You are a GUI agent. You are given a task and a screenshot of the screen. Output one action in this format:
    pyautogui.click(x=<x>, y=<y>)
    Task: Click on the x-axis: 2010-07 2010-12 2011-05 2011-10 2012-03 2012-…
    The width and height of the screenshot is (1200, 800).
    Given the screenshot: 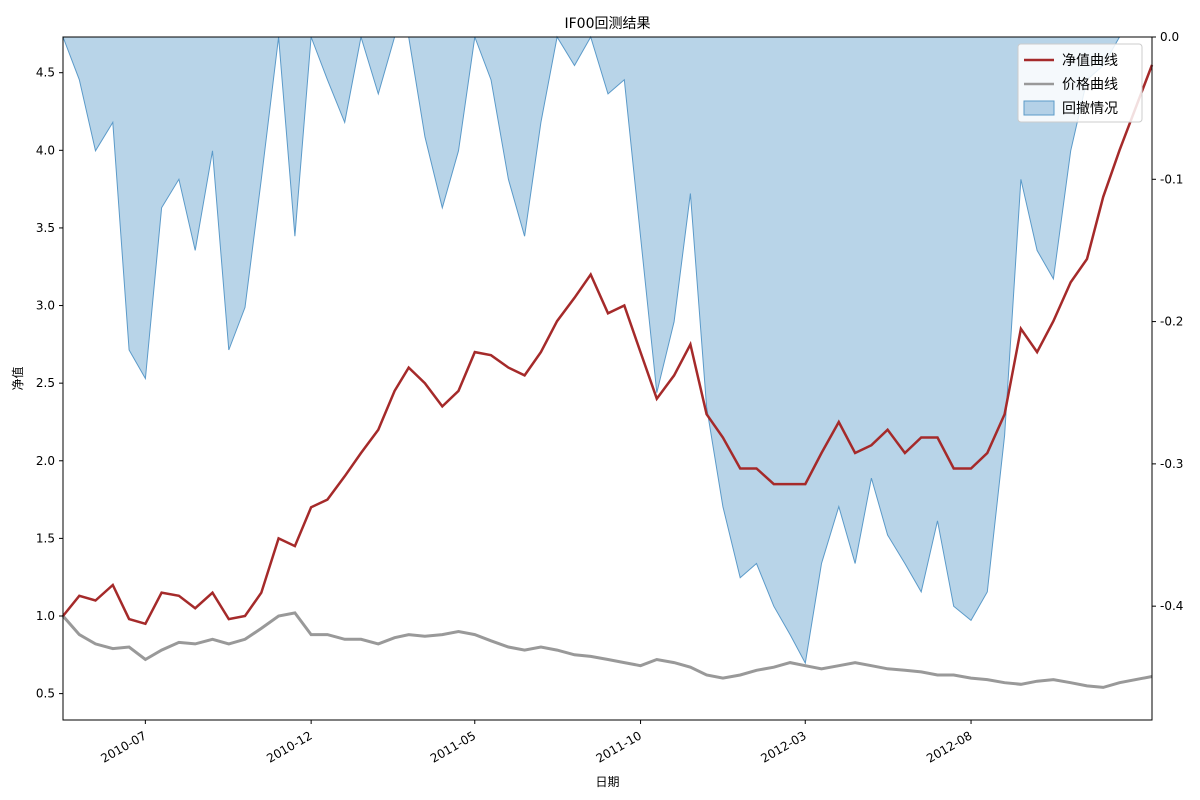 What is the action you would take?
    pyautogui.click(x=536, y=743)
    